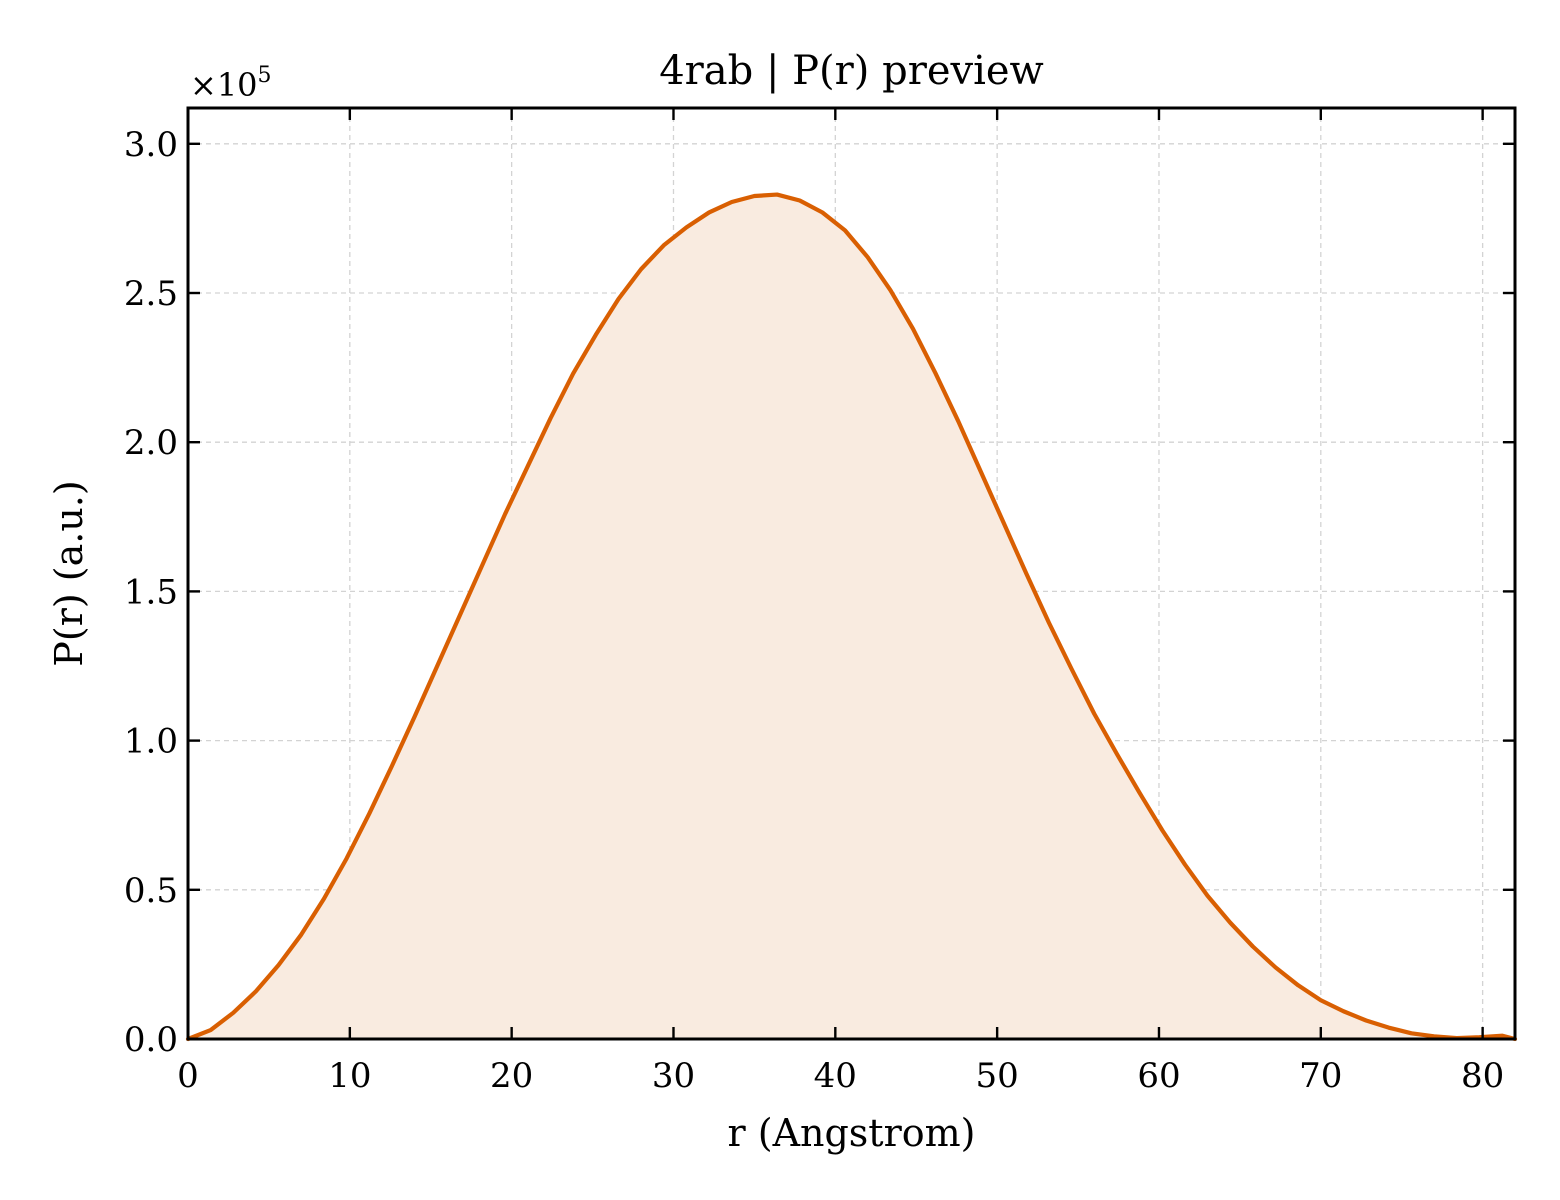 The image size is (1560, 1200). I want to click on x-tick-label: 30, so click(673, 1076).